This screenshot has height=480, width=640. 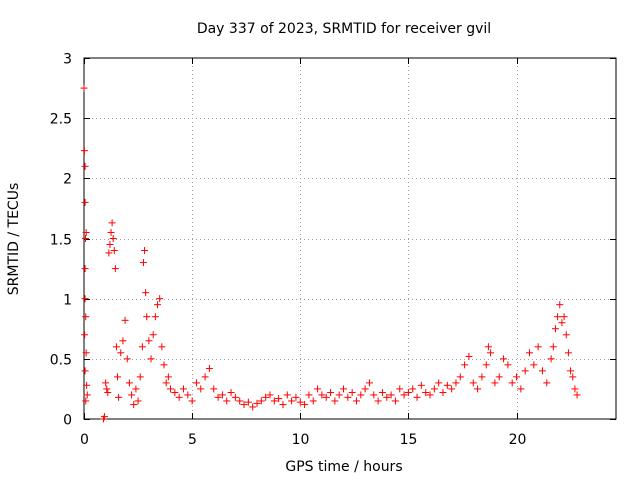 What do you see at coordinates (67, 180) in the screenshot?
I see `y-tick-label: 2` at bounding box center [67, 180].